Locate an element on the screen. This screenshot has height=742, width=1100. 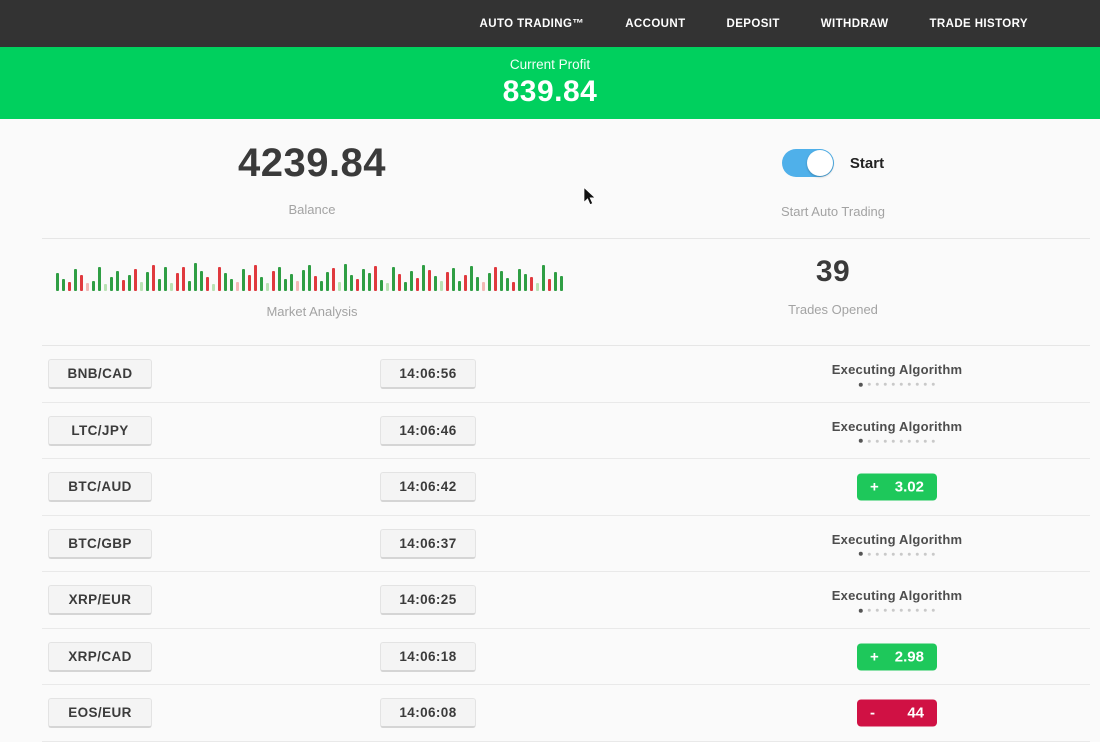
pair-badge: XRP/EUR is located at coordinates (100, 600).